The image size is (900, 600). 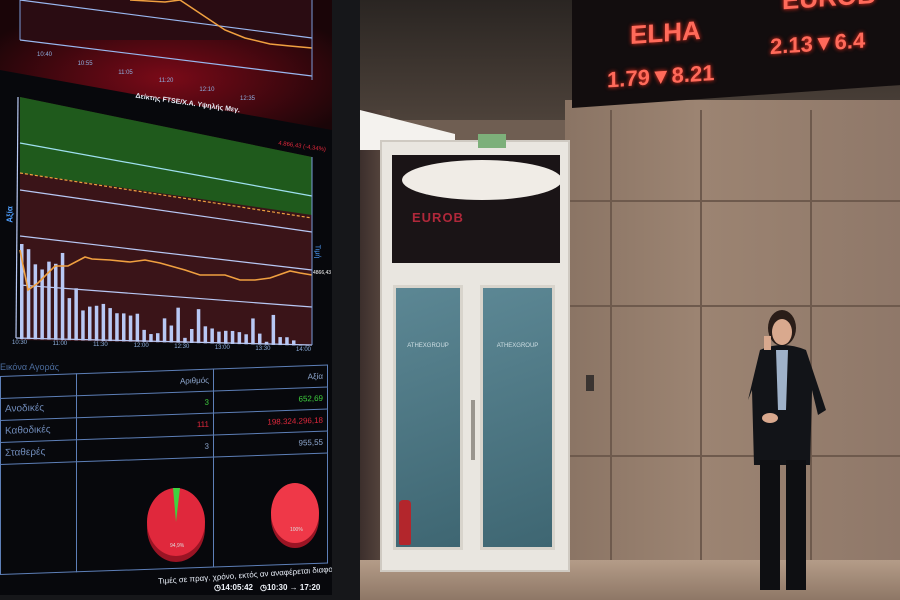 I want to click on axis-tick: 11:05, so click(x=125, y=72).